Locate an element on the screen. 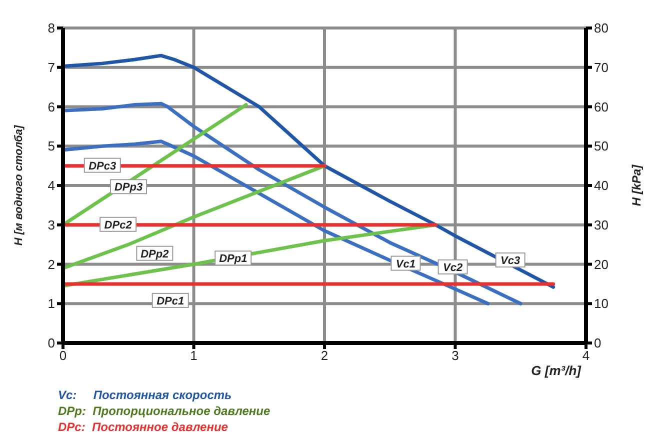 The image size is (654, 443). series-label: Vc1 is located at coordinates (406, 264).